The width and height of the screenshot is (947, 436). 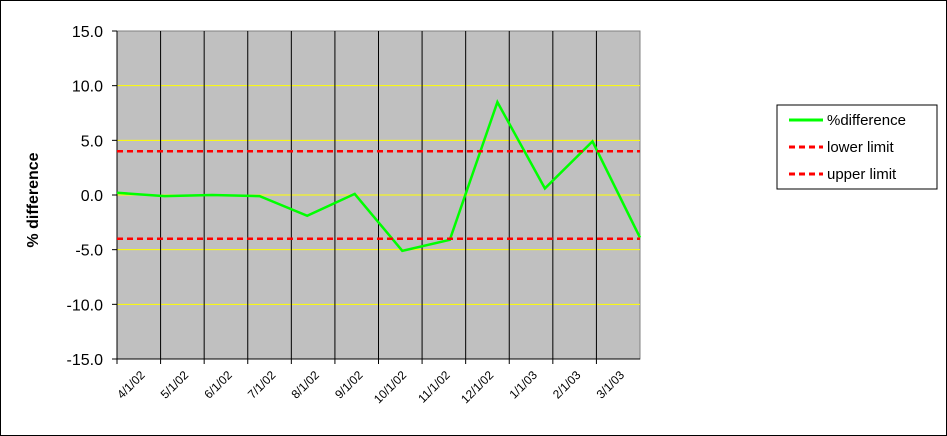 What do you see at coordinates (85, 305) in the screenshot?
I see `y-tick-label: -10.0` at bounding box center [85, 305].